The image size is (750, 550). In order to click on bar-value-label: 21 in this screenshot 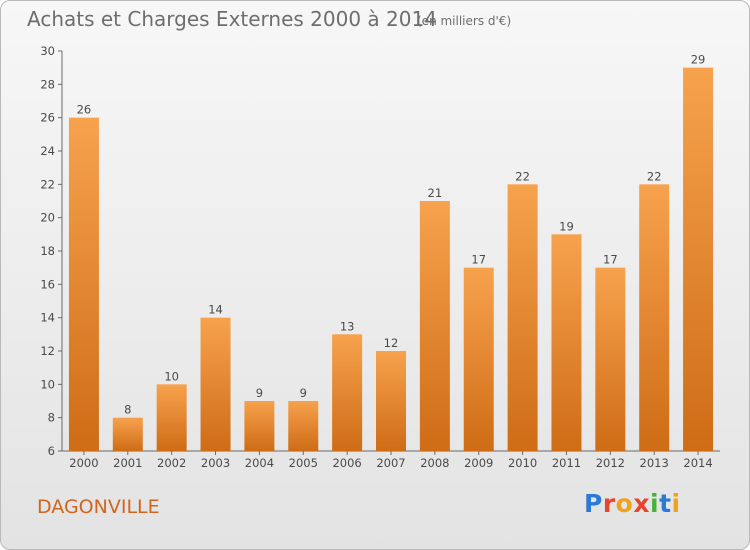, I will do `click(435, 193)`.